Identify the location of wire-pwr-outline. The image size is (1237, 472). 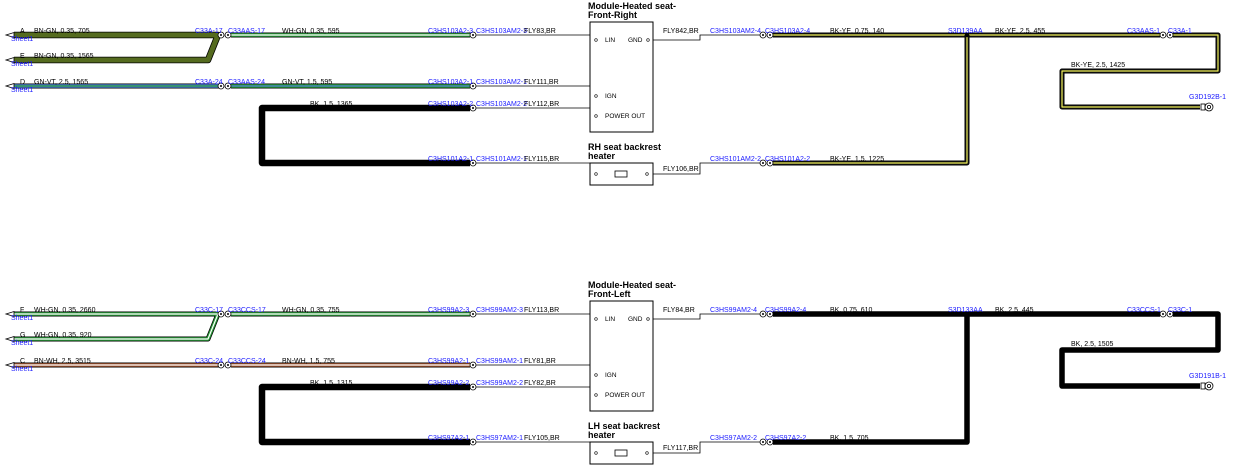
(364, 135).